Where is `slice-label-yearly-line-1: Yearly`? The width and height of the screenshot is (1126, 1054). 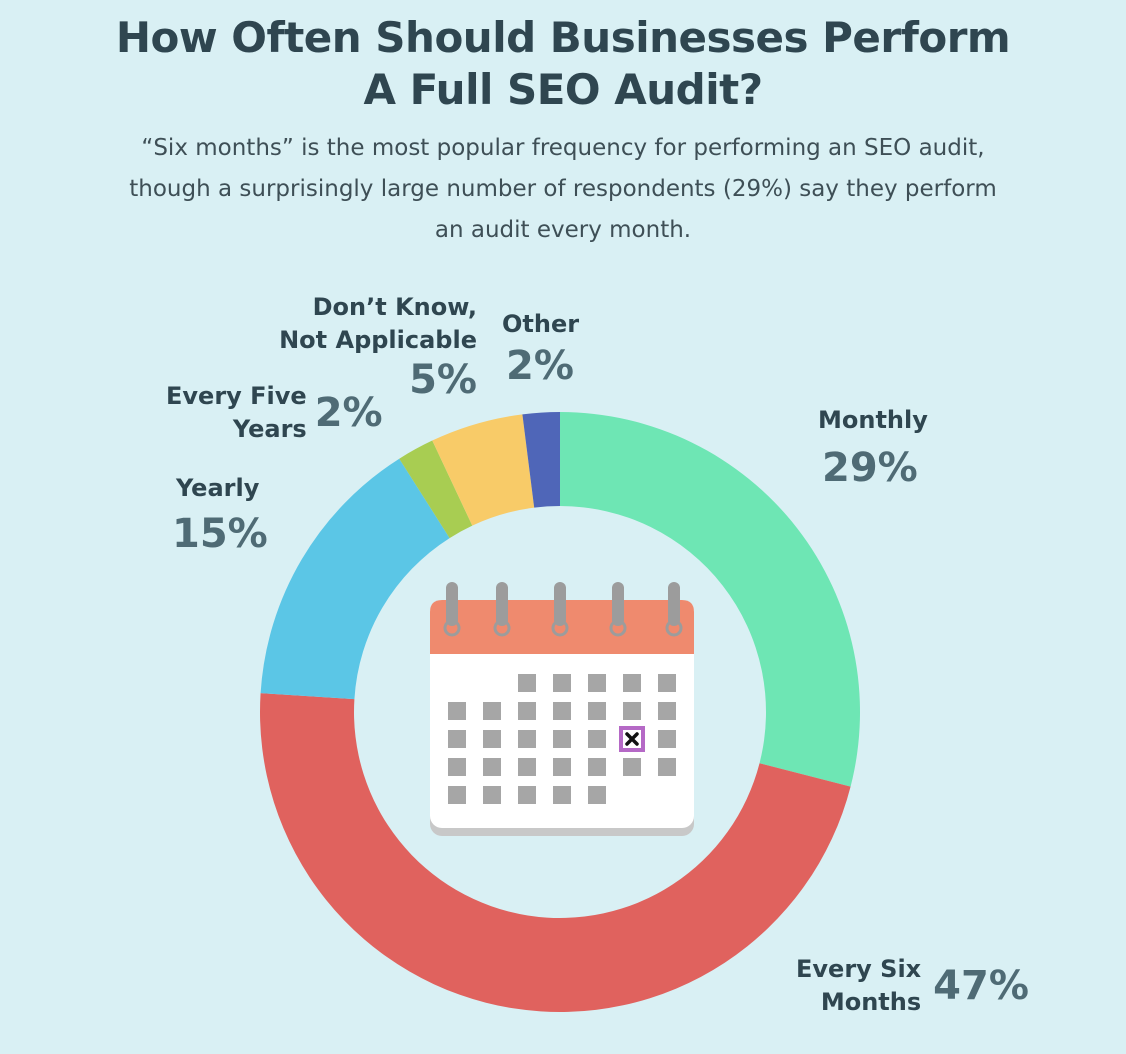
slice-label-yearly-line-1: Yearly is located at coordinates (218, 488).